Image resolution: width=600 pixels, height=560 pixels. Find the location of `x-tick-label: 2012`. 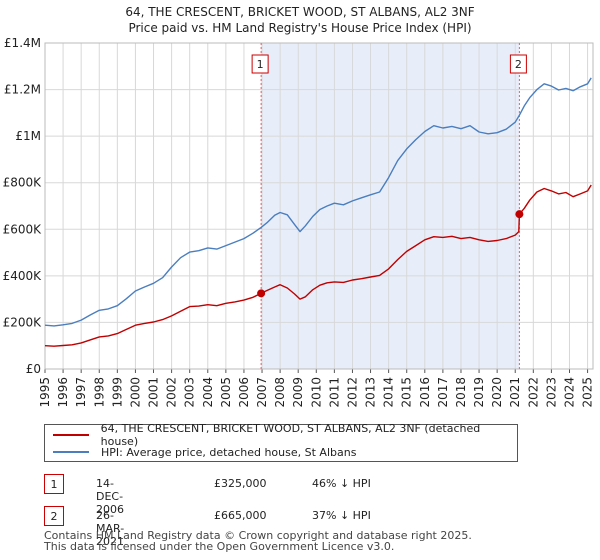

x-tick-label: 2012 is located at coordinates (352, 392).